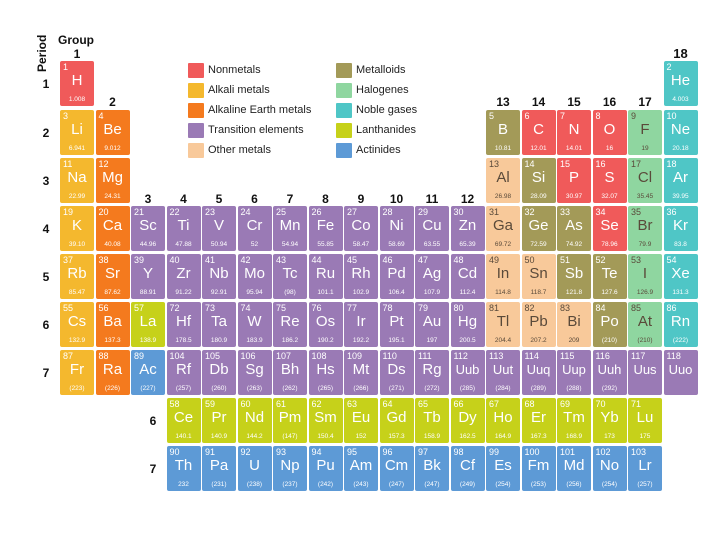  What do you see at coordinates (77, 180) in the screenshot?
I see `element-cell-na: 11 Na 22.99` at bounding box center [77, 180].